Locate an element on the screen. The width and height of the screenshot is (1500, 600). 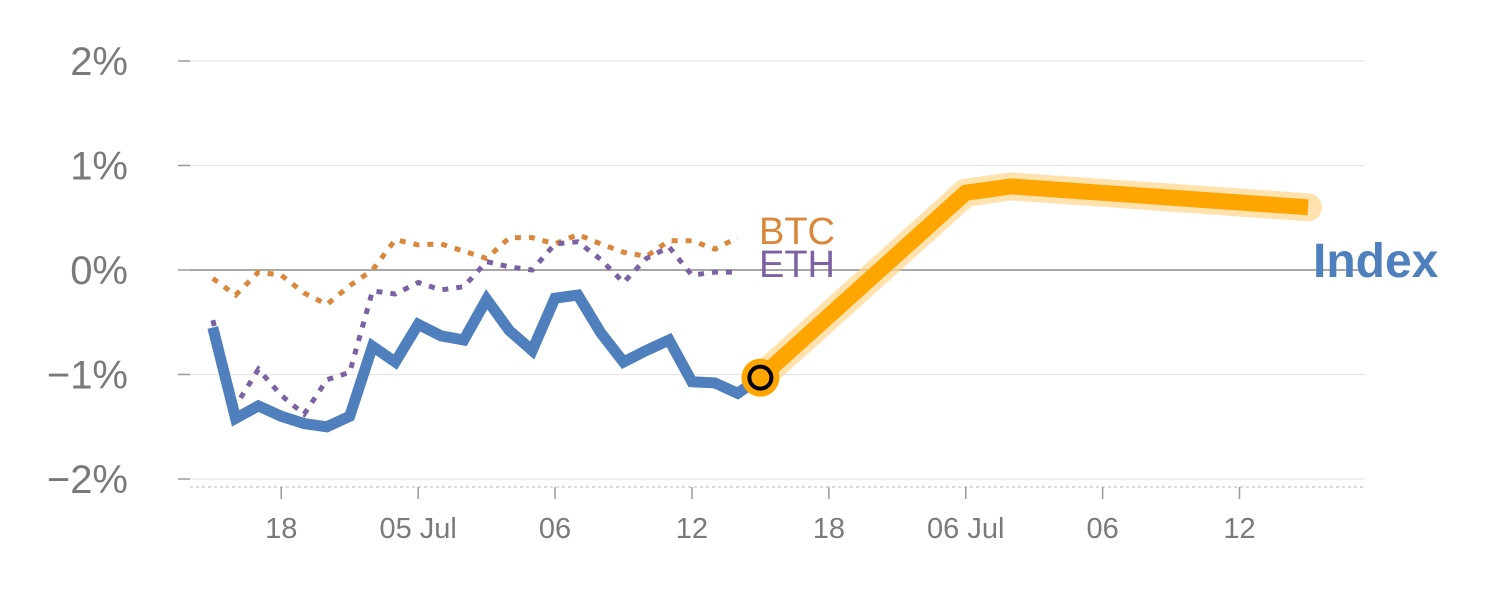
x-tick-label: 05 Jul is located at coordinates (417, 529).